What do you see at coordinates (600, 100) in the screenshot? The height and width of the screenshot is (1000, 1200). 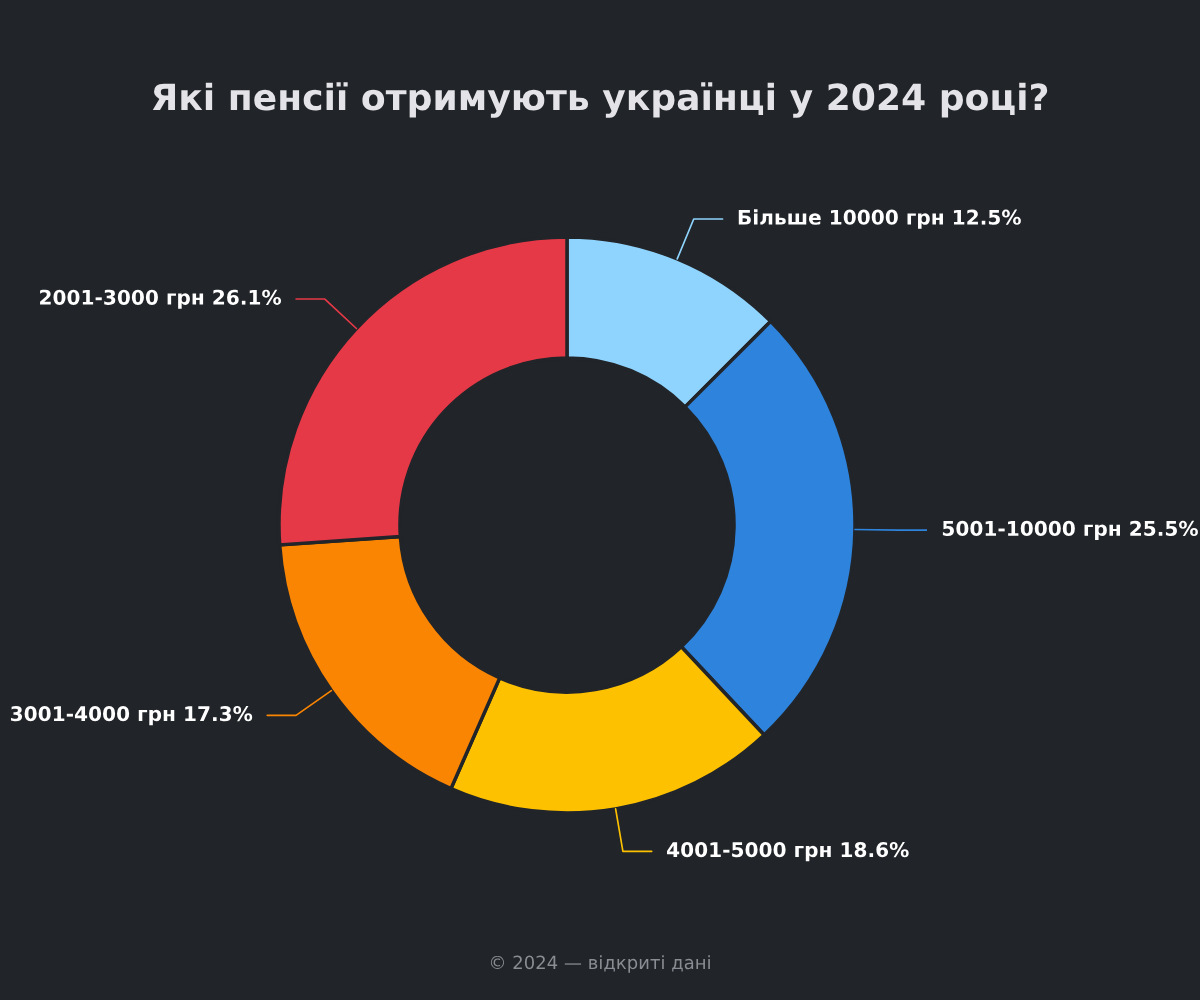 I see `chart-title: Які пенсії отримують українці у 2024 році?` at bounding box center [600, 100].